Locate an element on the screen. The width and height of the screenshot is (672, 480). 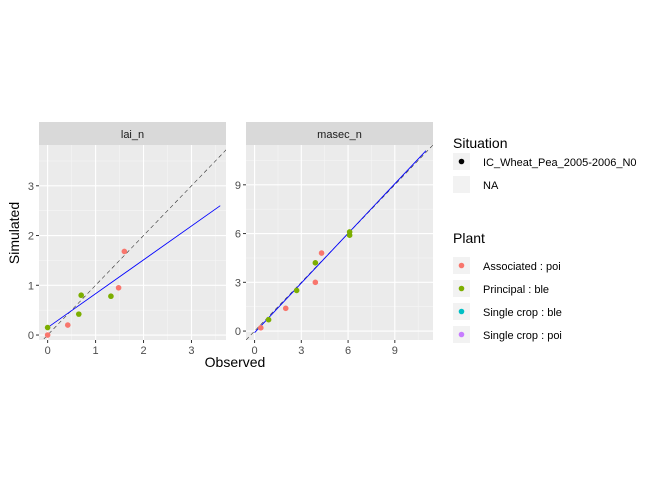
x-axis-title: Observed is located at coordinates (235, 362).